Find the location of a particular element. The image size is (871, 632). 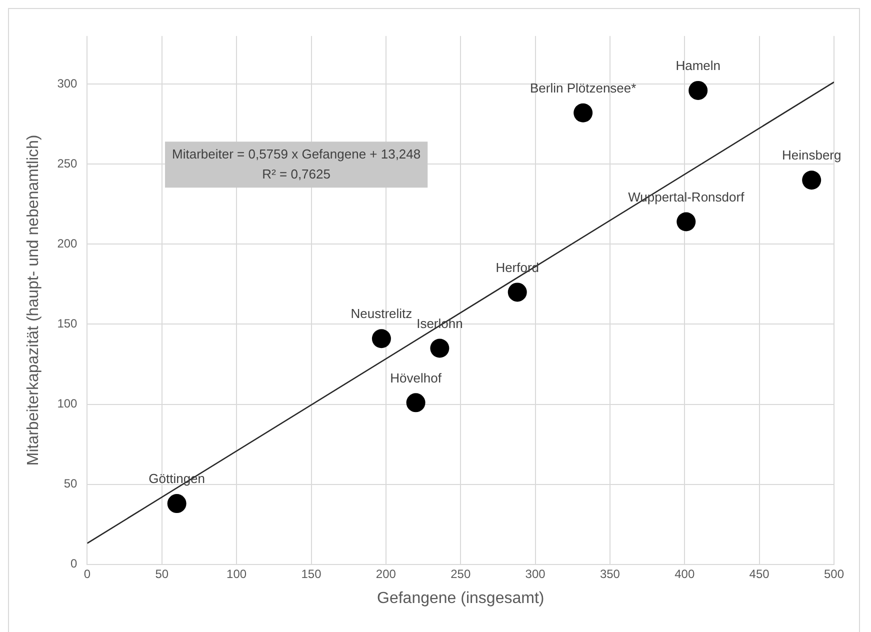

annotation: Berlin Plötzensee* is located at coordinates (583, 88).